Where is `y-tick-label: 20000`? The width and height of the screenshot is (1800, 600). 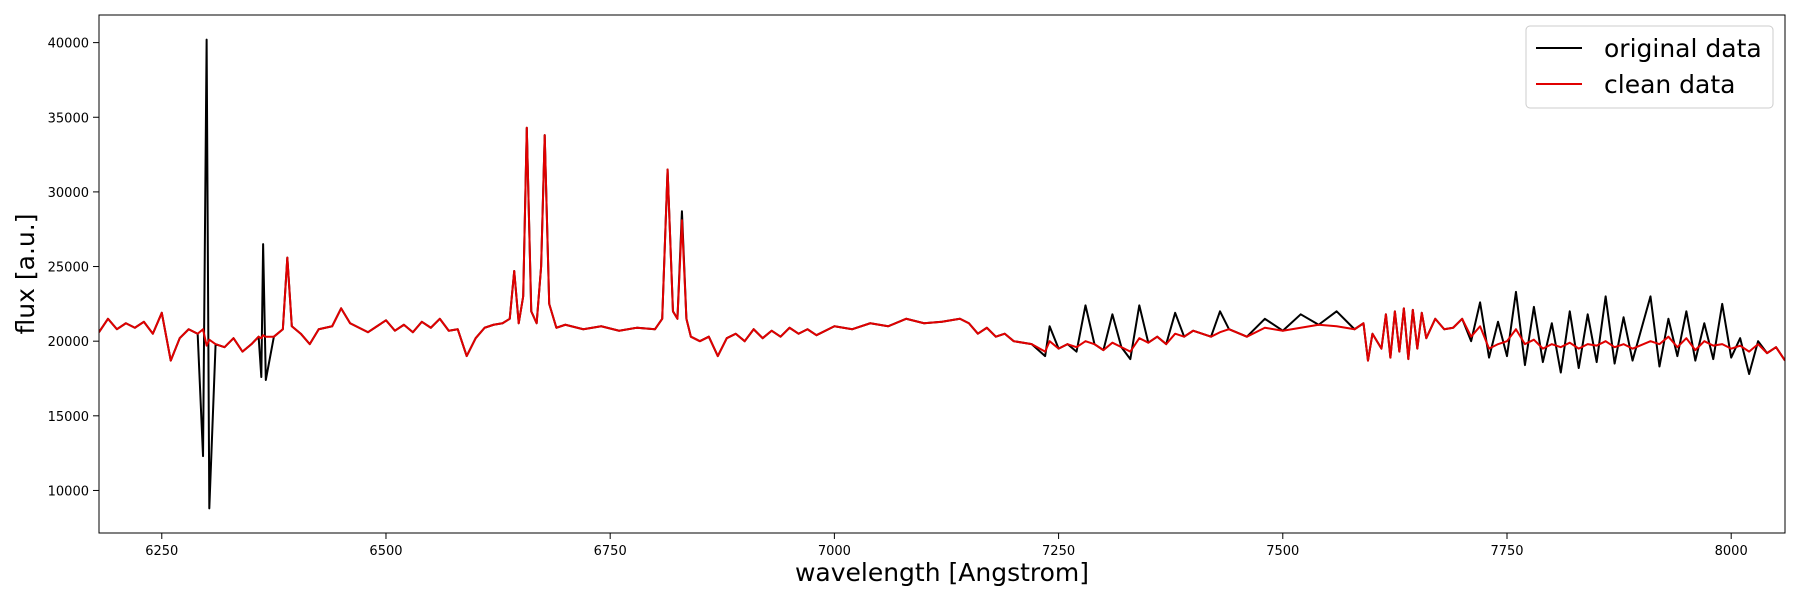 y-tick-label: 20000 is located at coordinates (68, 342).